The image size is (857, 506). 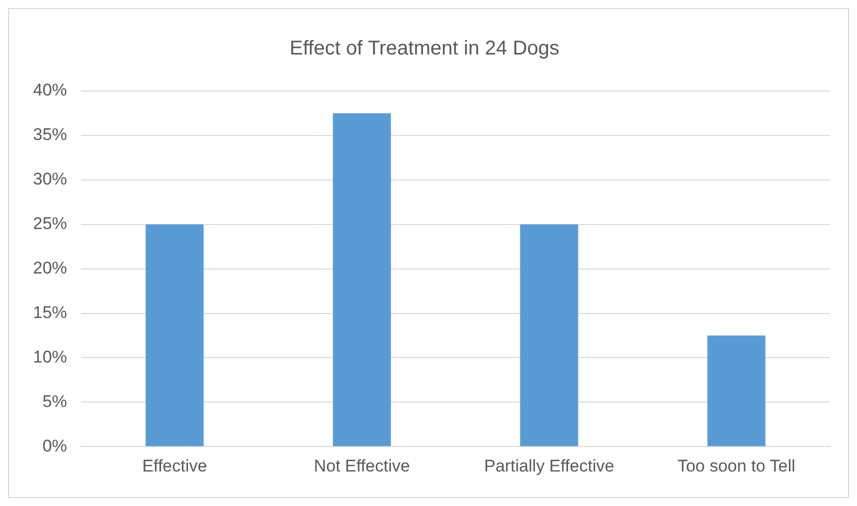 I want to click on chart-title: Effect of Treatment in 24 Dogs, so click(x=425, y=49).